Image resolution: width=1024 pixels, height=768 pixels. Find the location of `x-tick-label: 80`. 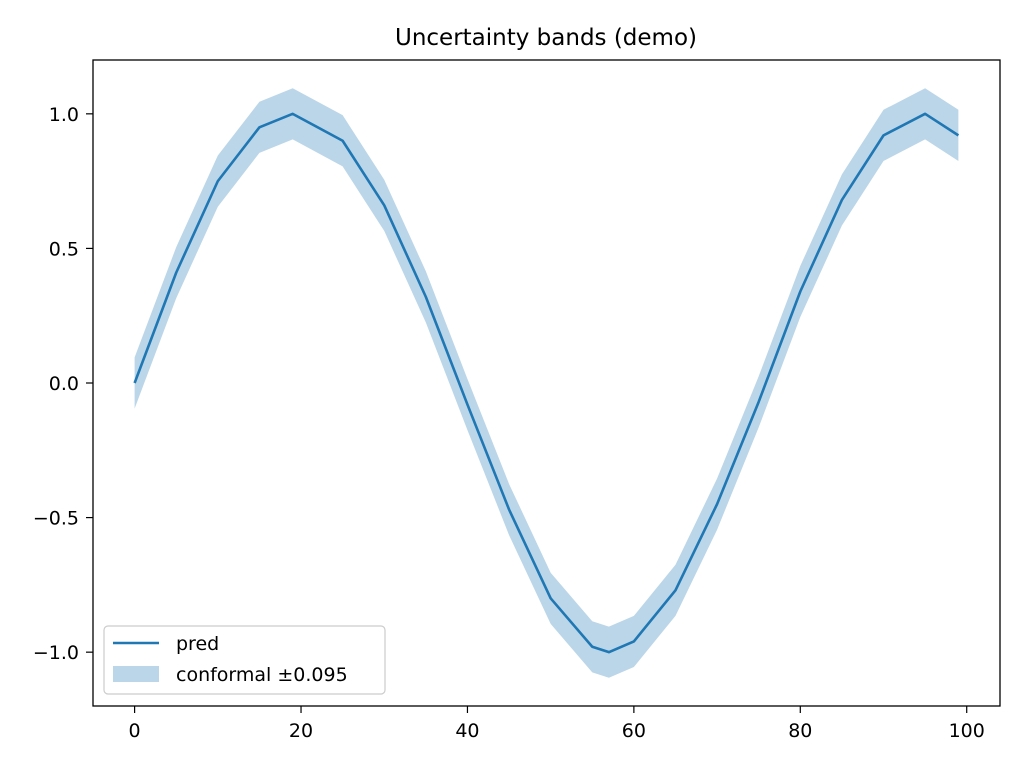

x-tick-label: 80 is located at coordinates (800, 731).